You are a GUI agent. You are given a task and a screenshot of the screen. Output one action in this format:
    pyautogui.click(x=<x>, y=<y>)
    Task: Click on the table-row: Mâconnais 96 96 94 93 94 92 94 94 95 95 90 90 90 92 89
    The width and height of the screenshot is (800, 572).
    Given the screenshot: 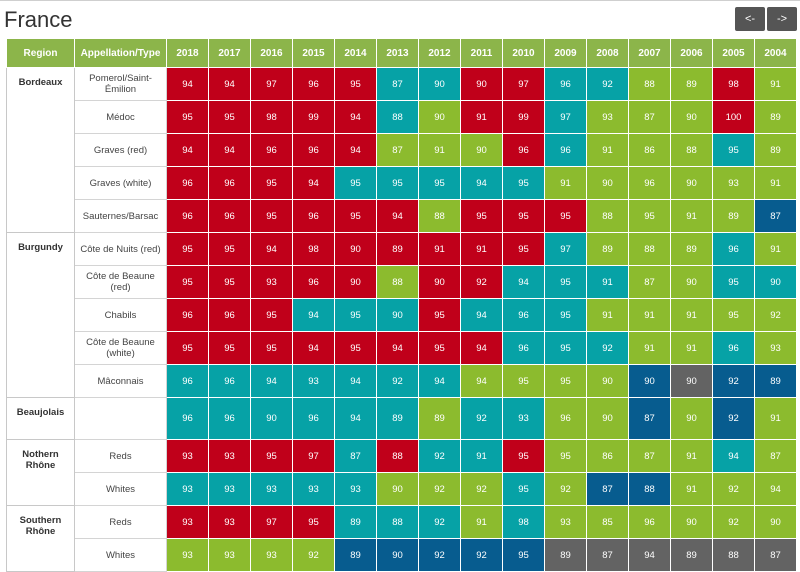 What is the action you would take?
    pyautogui.click(x=402, y=381)
    